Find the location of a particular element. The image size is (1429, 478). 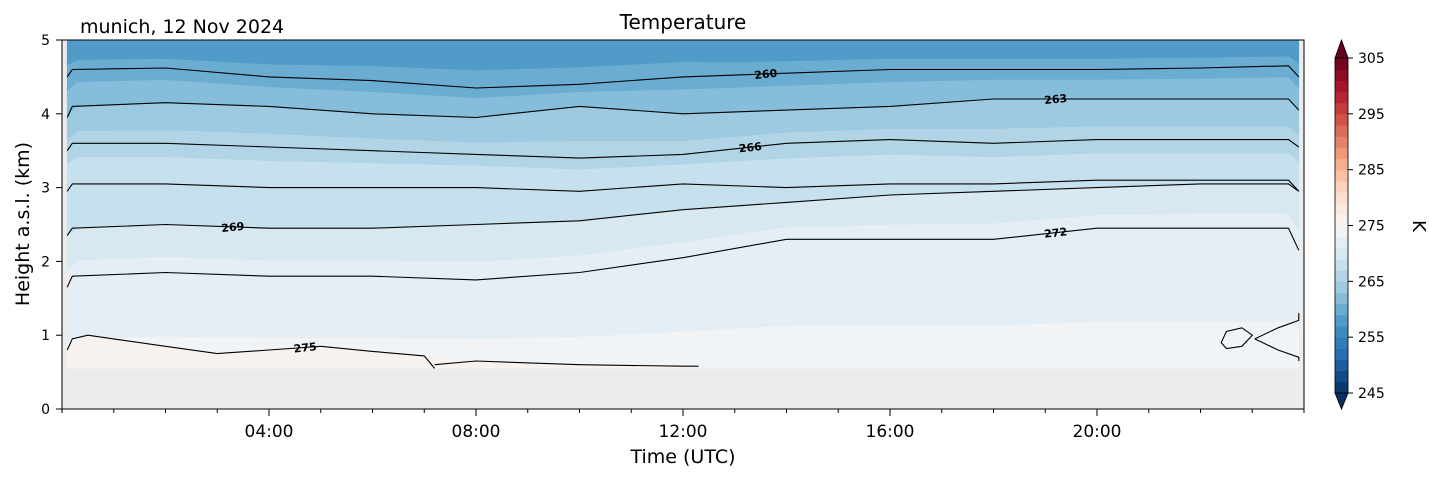

contour-label: 275 is located at coordinates (305, 347).